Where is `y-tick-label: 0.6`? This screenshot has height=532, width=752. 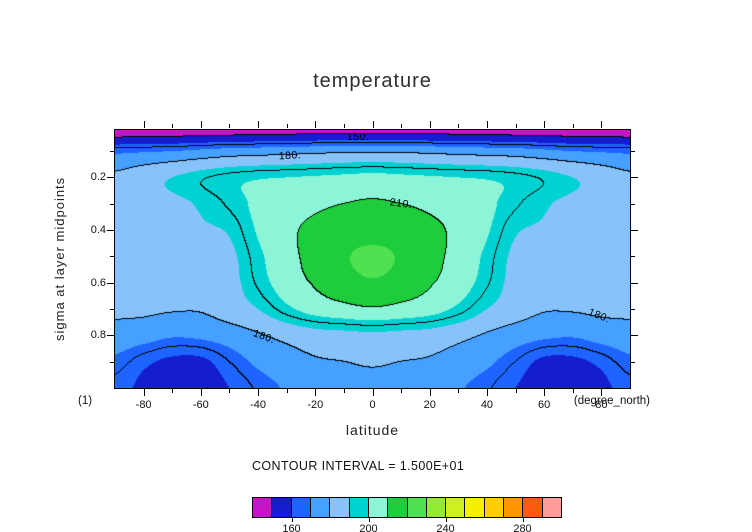
y-tick-label: 0.6 is located at coordinates (98, 282).